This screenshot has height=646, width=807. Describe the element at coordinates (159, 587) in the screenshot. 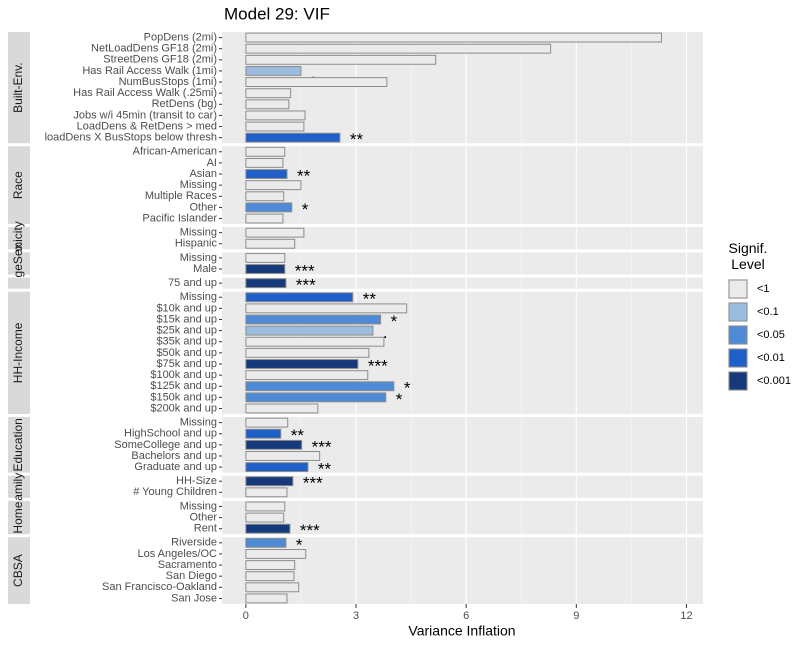

I see `y-tick-label: San Francisco-Oakland` at that location.